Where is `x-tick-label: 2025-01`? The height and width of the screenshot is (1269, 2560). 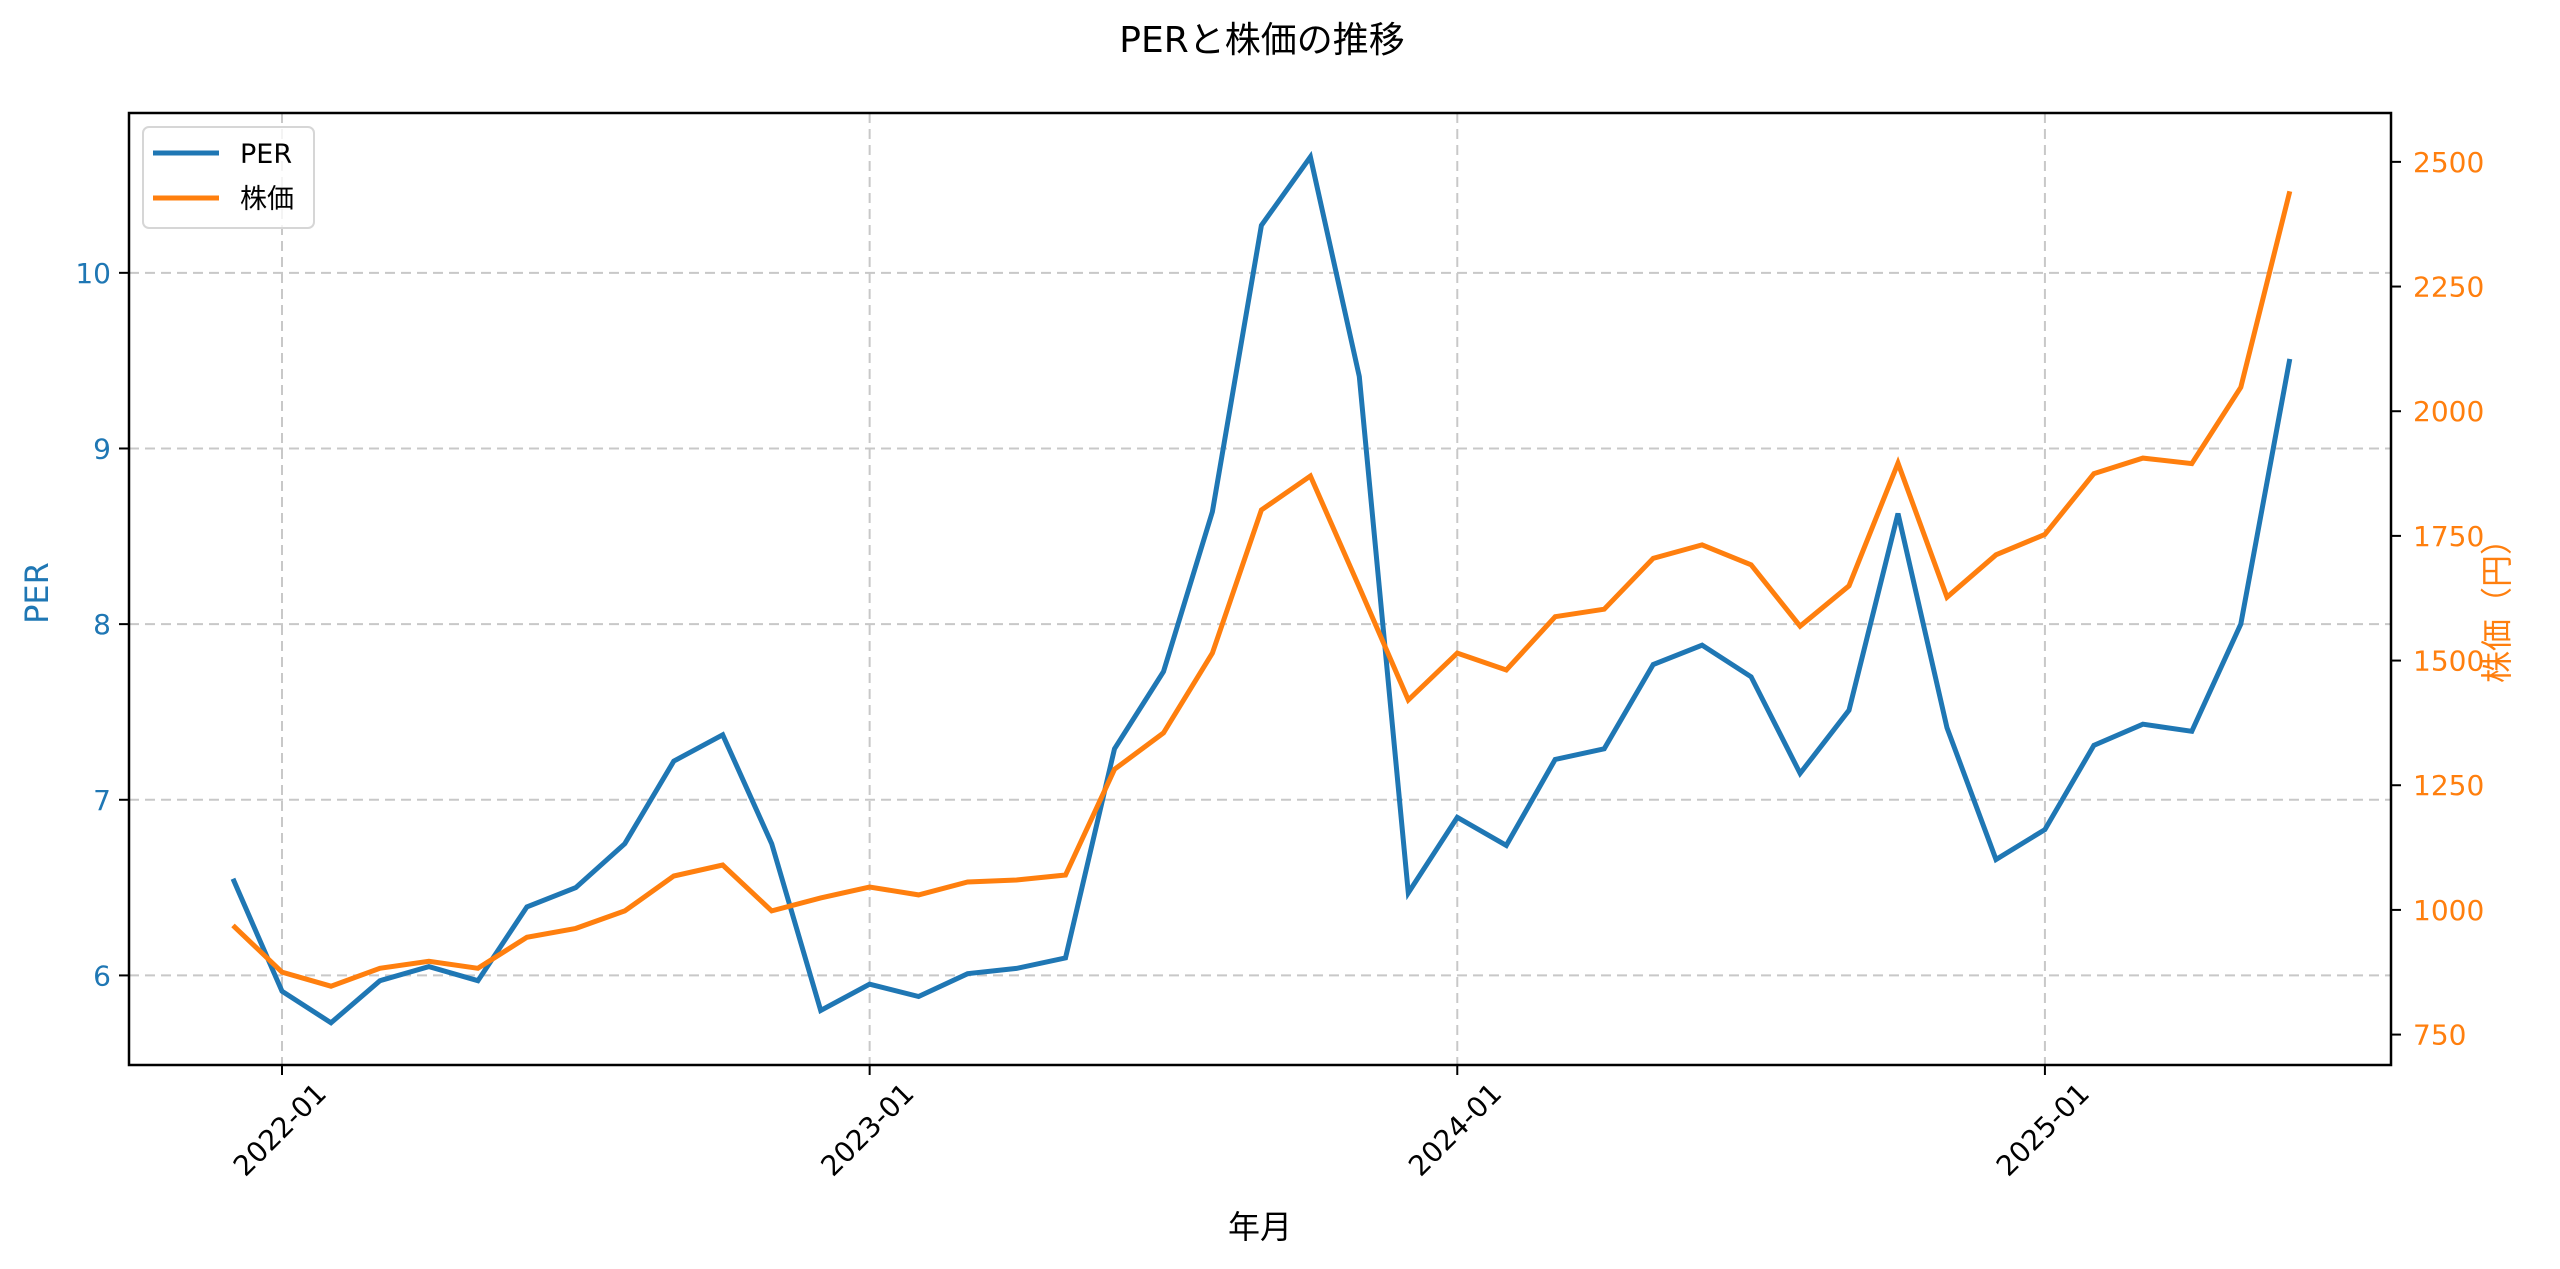 x-tick-label: 2025-01 is located at coordinates (2043, 1130).